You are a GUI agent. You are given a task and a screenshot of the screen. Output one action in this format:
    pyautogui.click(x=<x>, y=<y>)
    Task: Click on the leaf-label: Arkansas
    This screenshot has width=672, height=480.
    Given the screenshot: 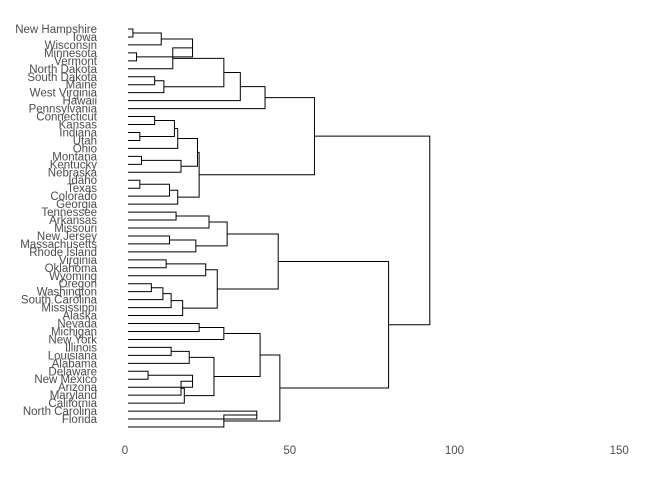 What is the action you would take?
    pyautogui.click(x=73, y=221)
    